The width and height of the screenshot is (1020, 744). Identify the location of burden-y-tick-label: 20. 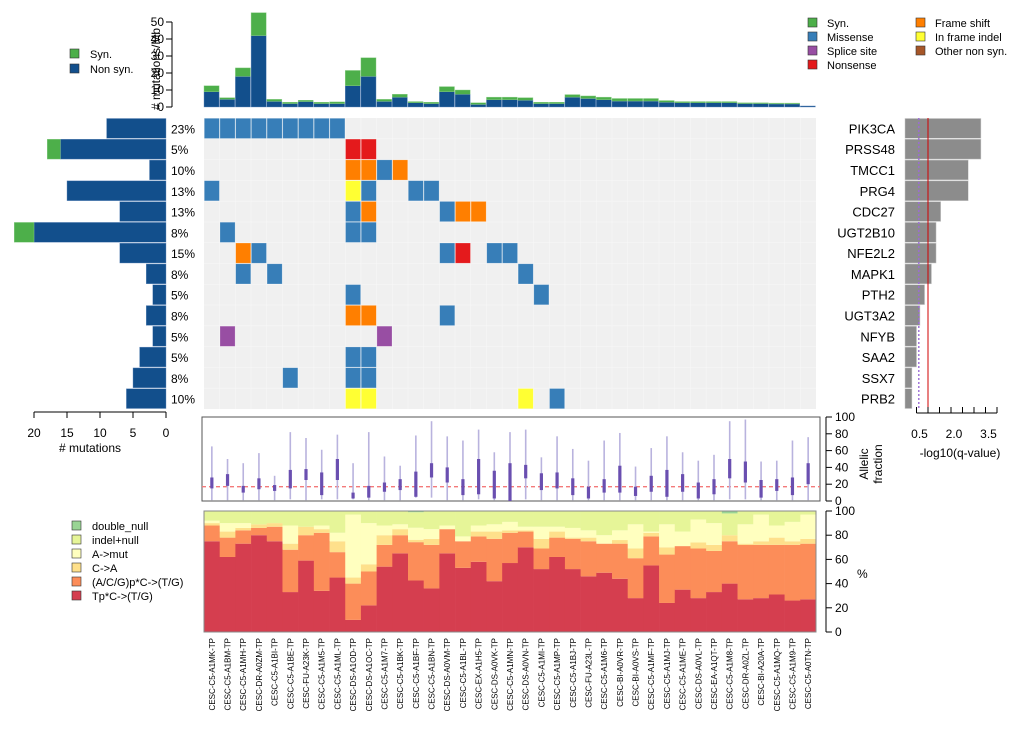
(158, 73).